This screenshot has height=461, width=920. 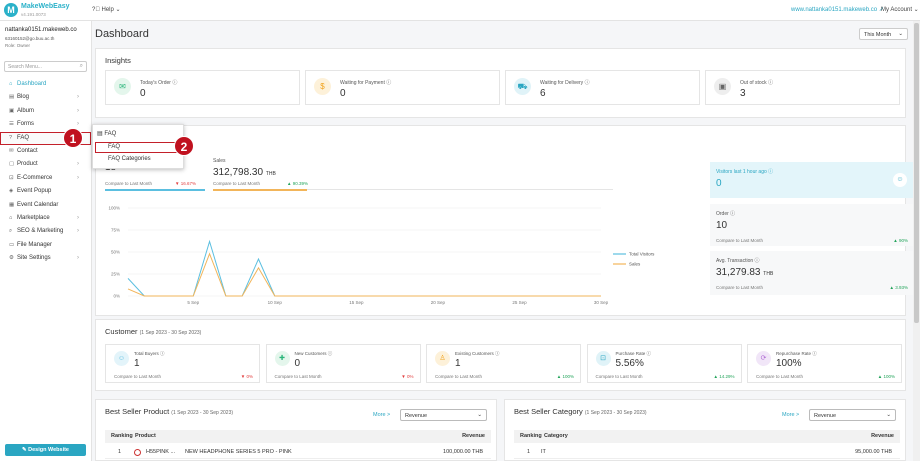 I want to click on sidebar-item-product: ▢ Product ›, so click(x=45, y=164).